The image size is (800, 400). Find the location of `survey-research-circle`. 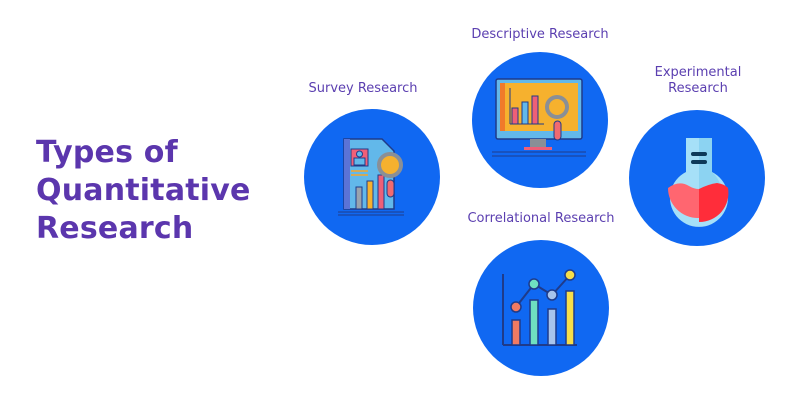

survey-research-circle is located at coordinates (372, 177).